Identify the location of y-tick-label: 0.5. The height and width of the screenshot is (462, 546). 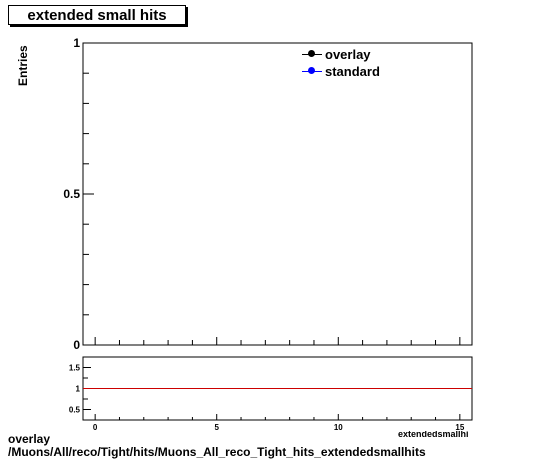
(71, 194).